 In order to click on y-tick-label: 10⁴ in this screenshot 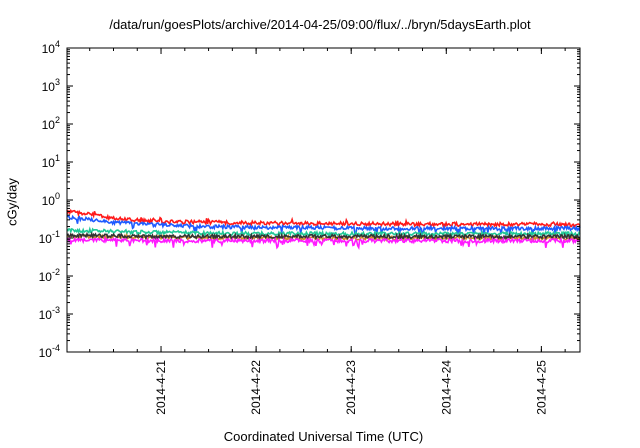, I will do `click(51, 47)`.